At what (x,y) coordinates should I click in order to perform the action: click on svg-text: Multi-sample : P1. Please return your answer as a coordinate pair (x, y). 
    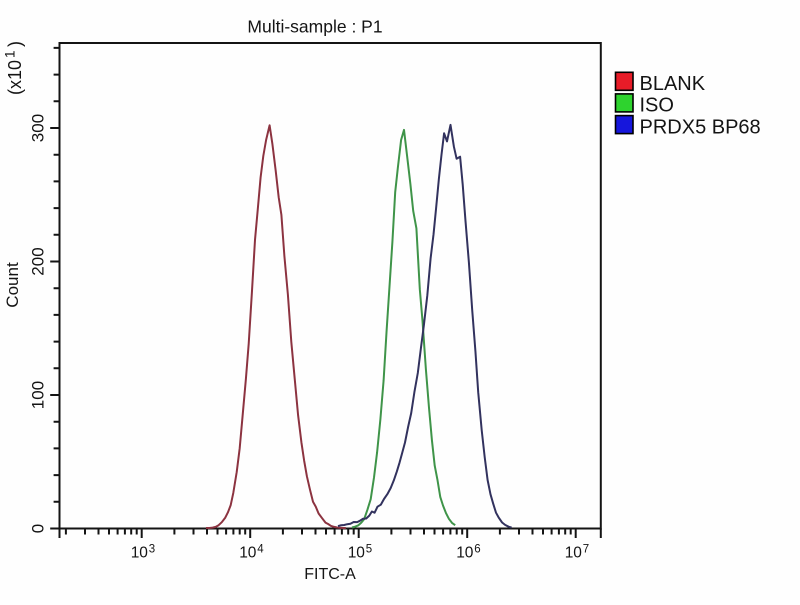
    Looking at the image, I should click on (314, 27).